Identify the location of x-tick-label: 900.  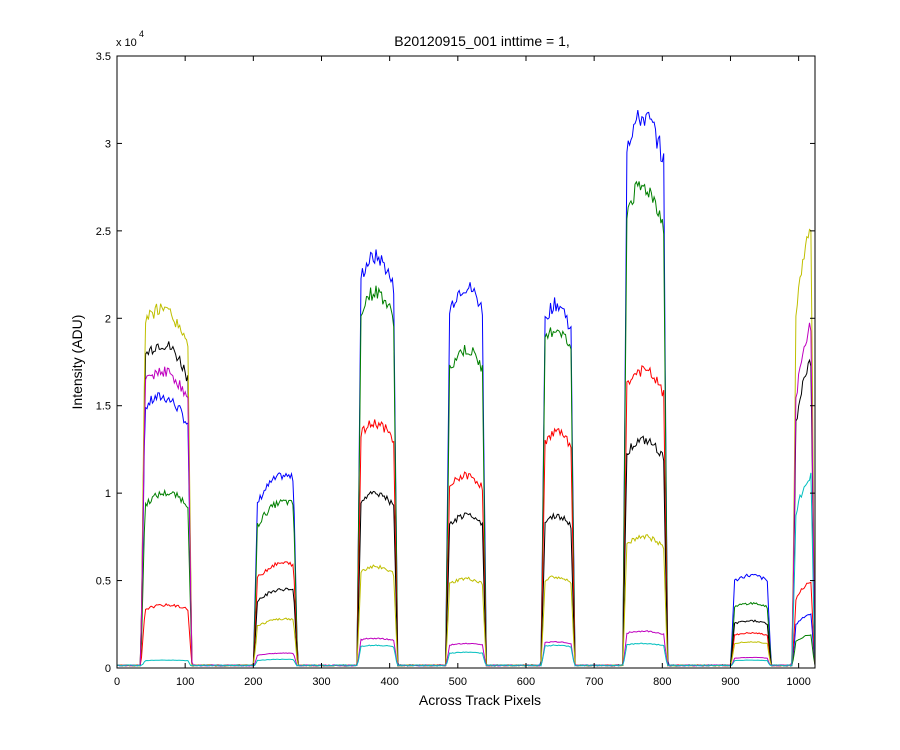
(730, 682).